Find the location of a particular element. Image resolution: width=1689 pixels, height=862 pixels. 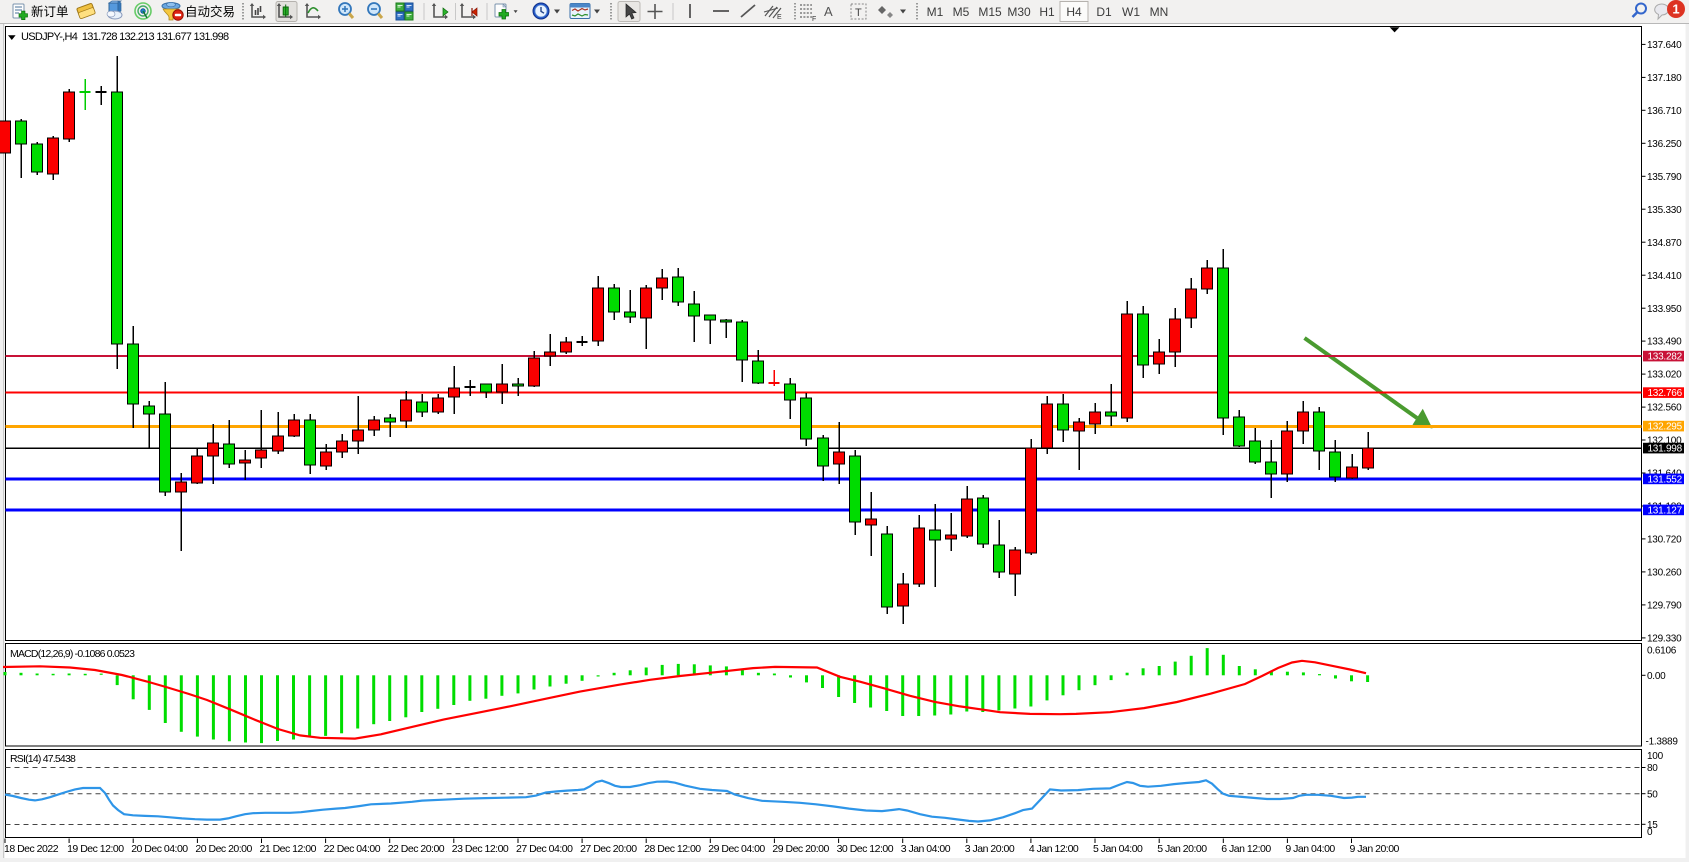

svg-text: RSI(14) 47.5438 is located at coordinates (43, 759).